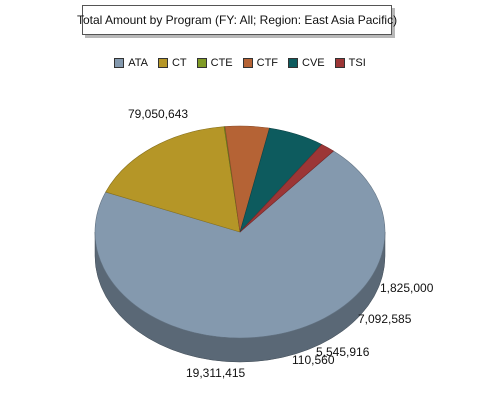 The height and width of the screenshot is (400, 480). I want to click on data-label-tsi: 1,825,000, so click(407, 288).